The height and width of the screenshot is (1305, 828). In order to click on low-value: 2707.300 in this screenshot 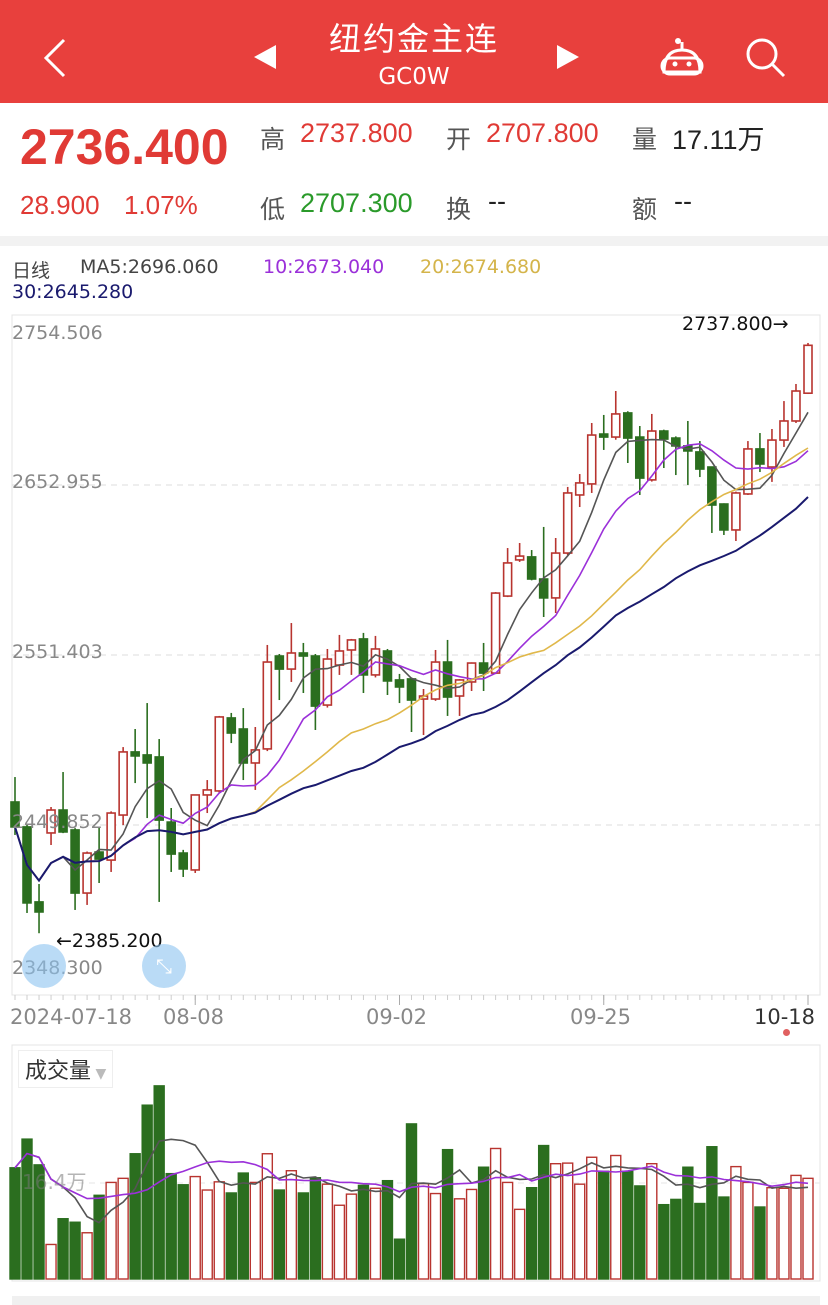, I will do `click(356, 203)`.